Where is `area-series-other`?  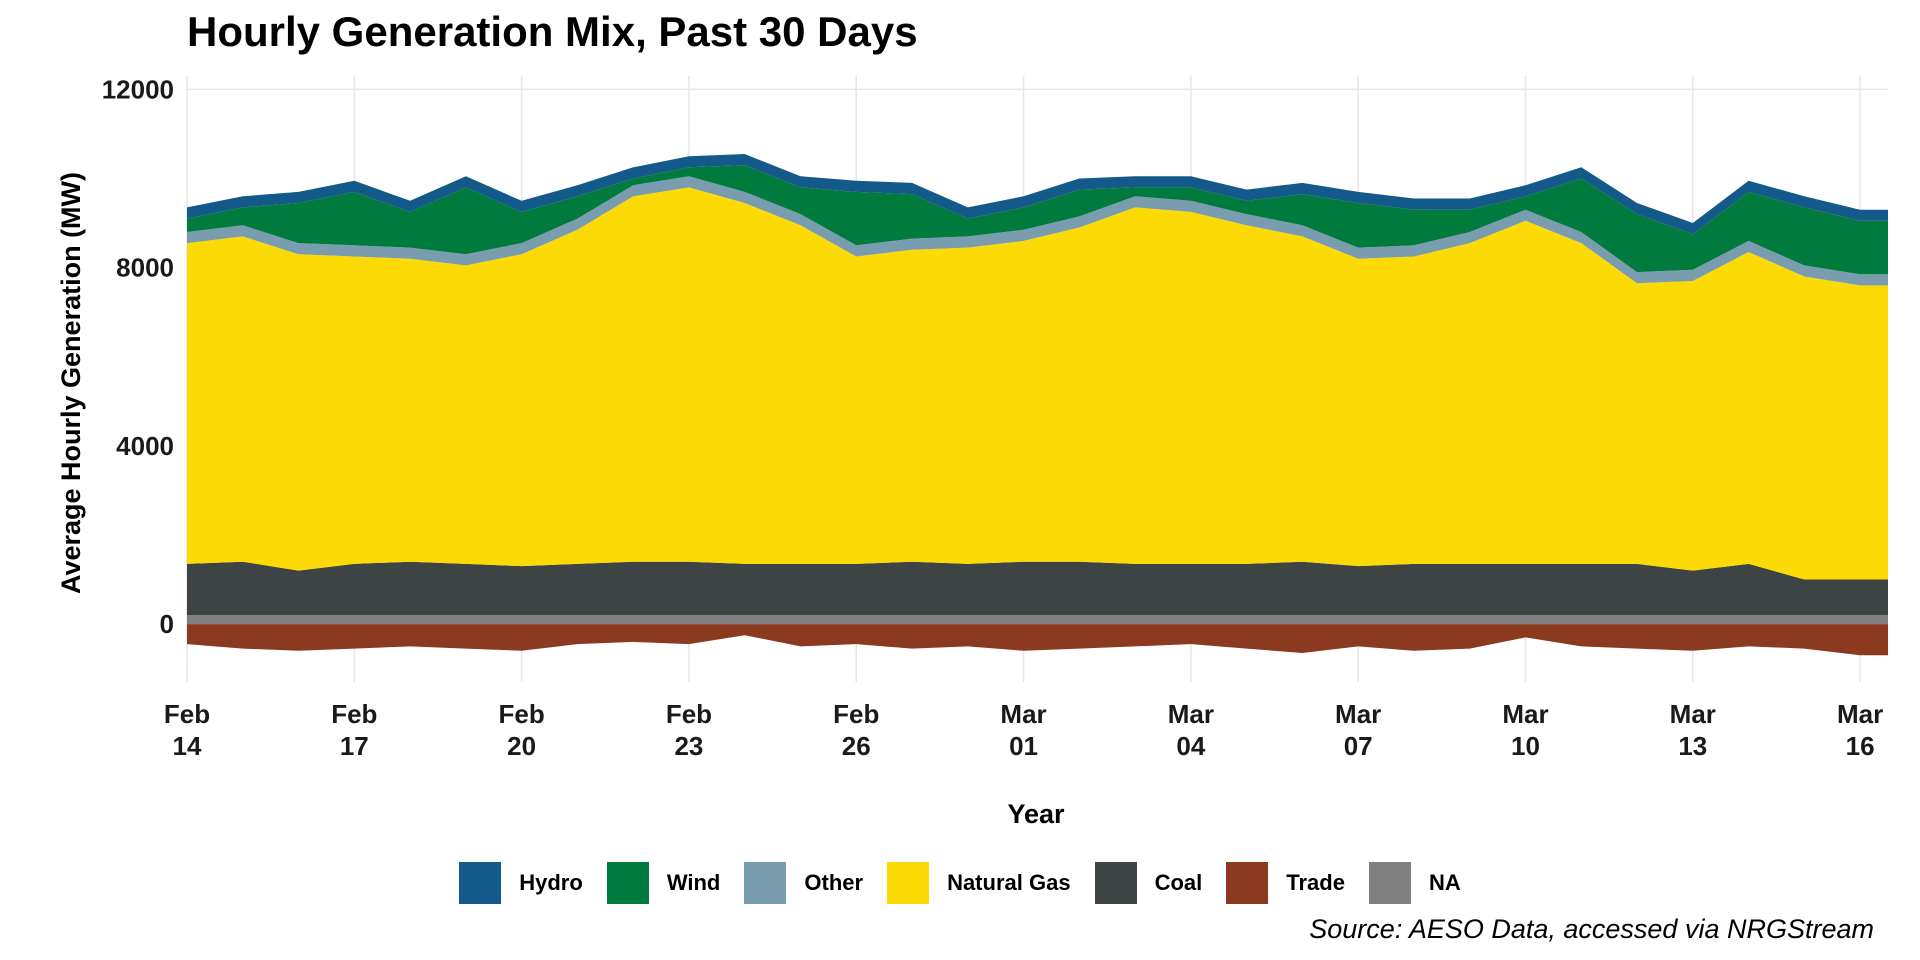
area-series-other is located at coordinates (1037, 231).